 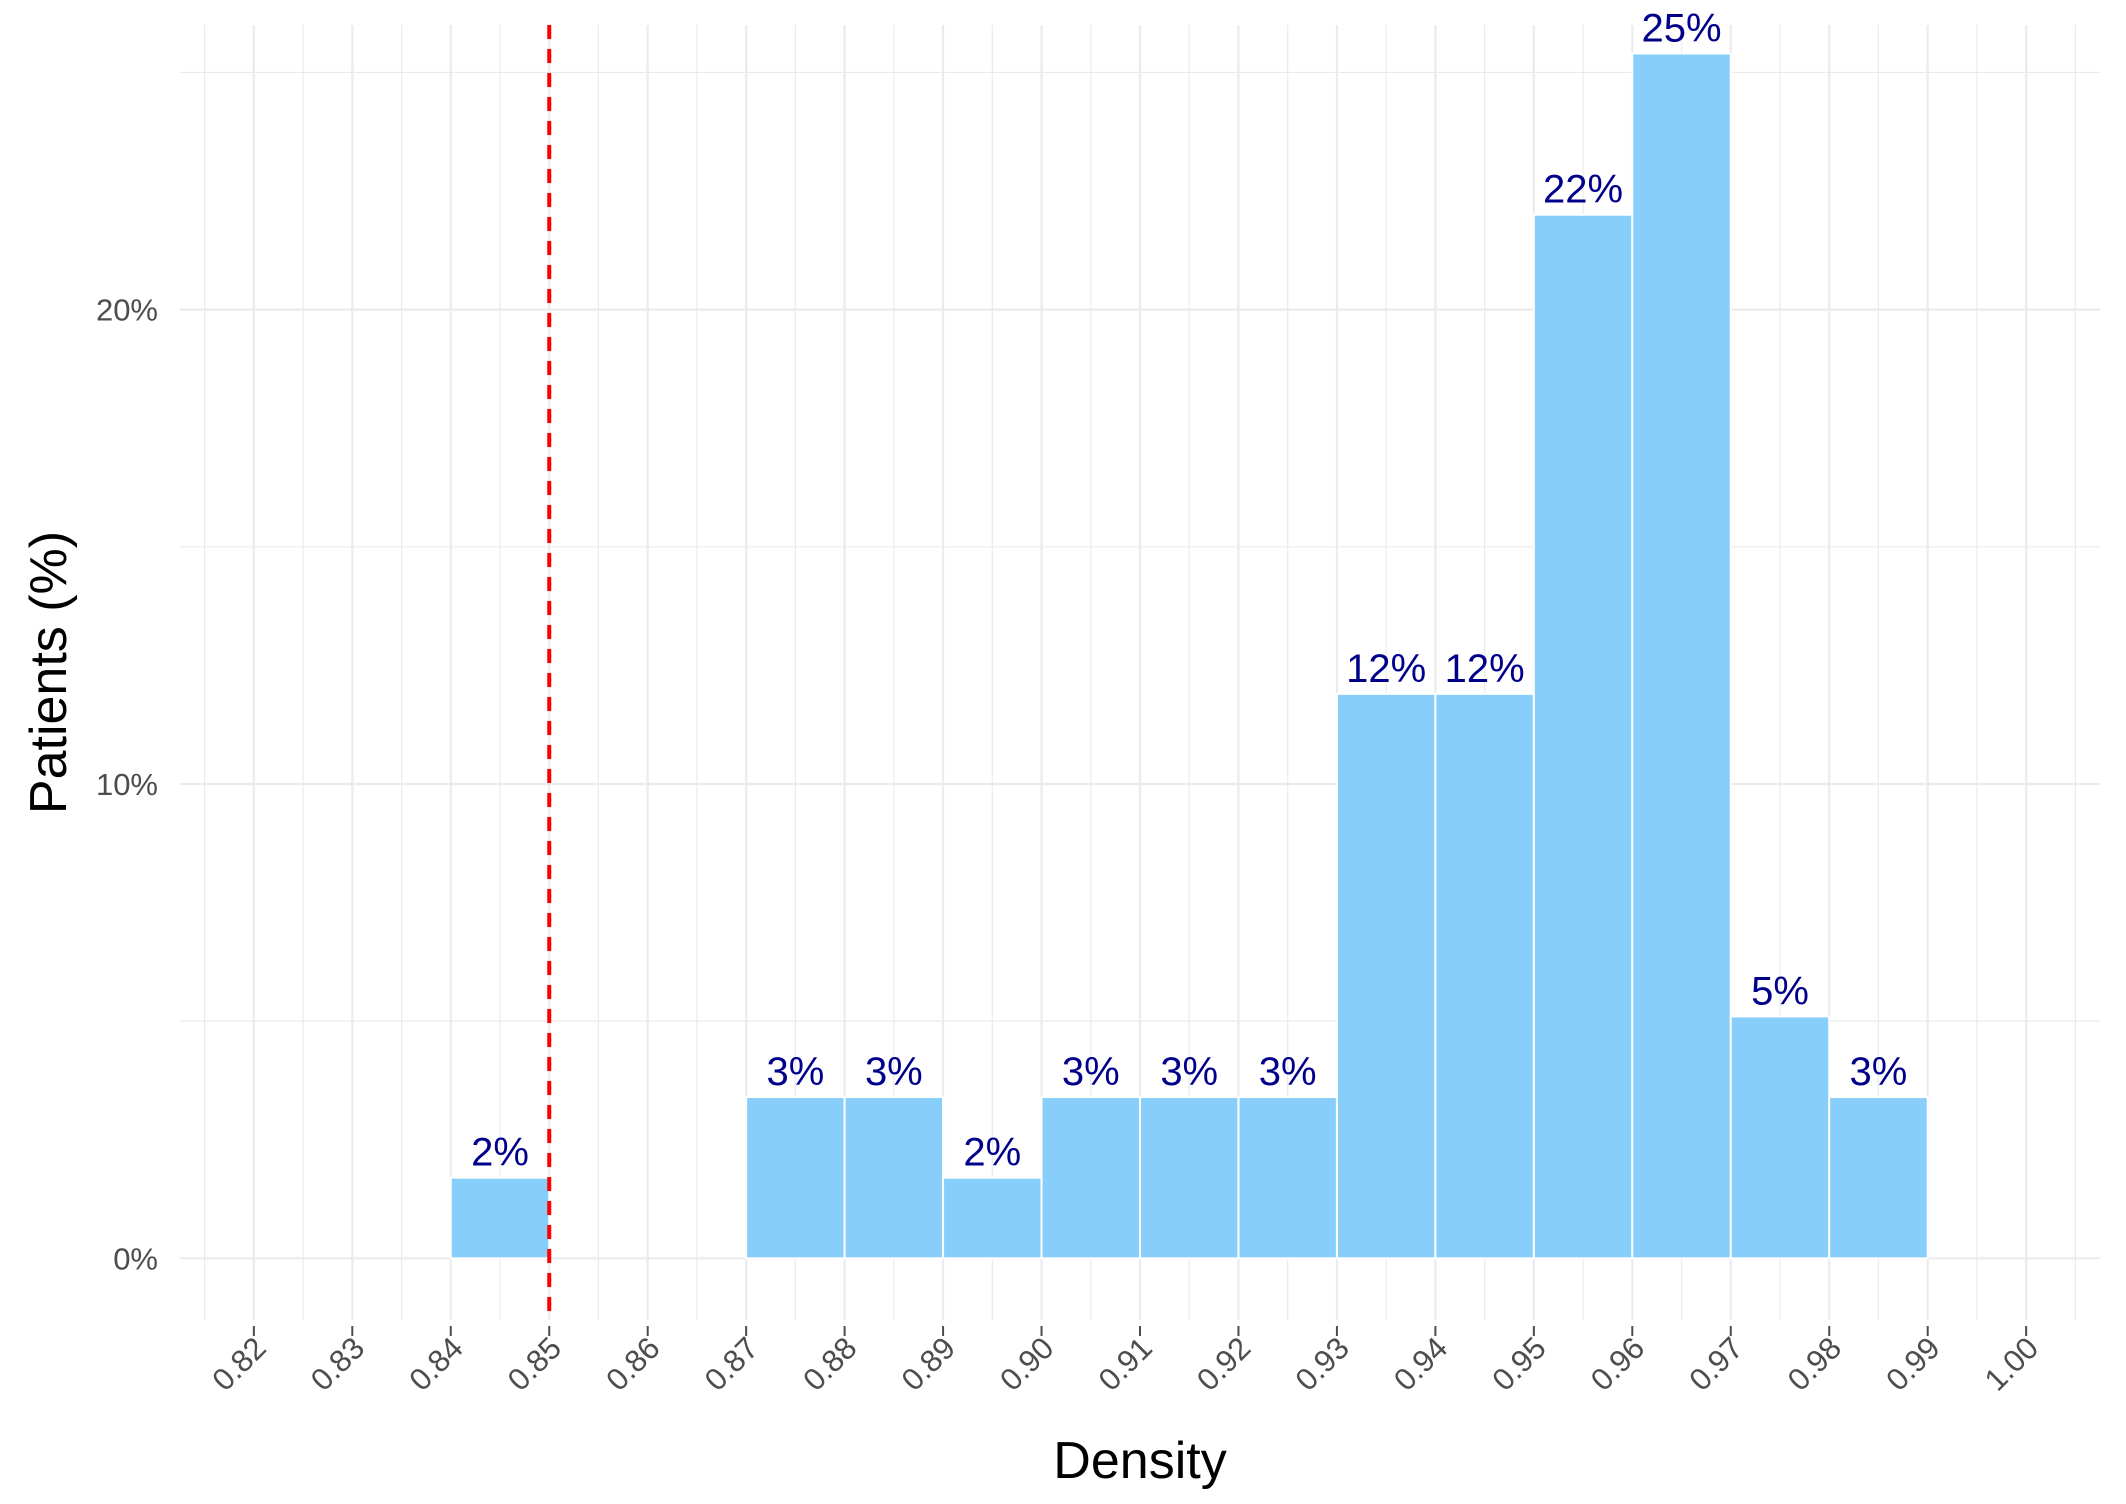 I want to click on x-tick-label: 0.90, so click(x=1026, y=1363).